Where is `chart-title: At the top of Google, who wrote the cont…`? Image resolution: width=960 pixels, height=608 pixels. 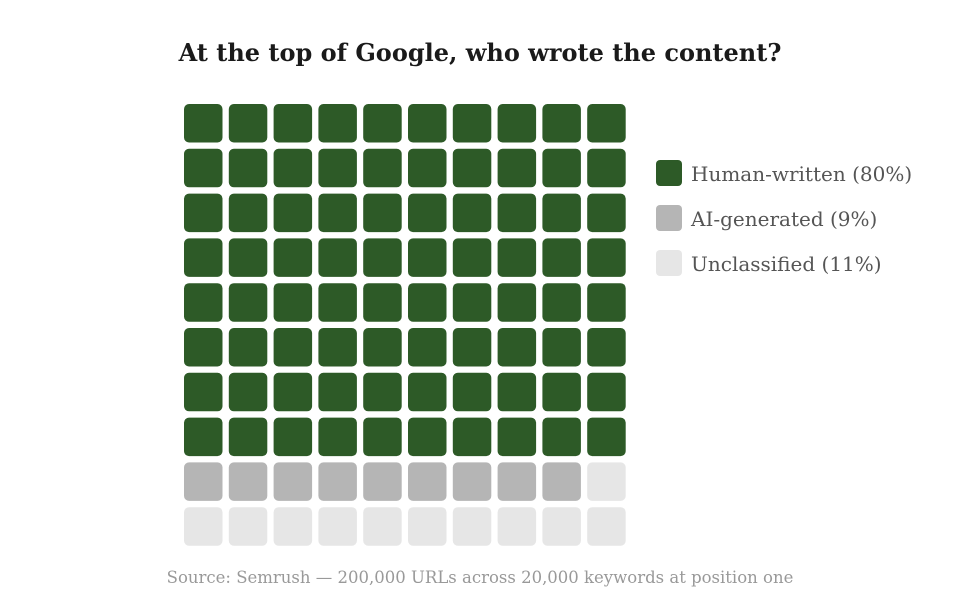
chart-title: At the top of Google, who wrote the cont… is located at coordinates (480, 52).